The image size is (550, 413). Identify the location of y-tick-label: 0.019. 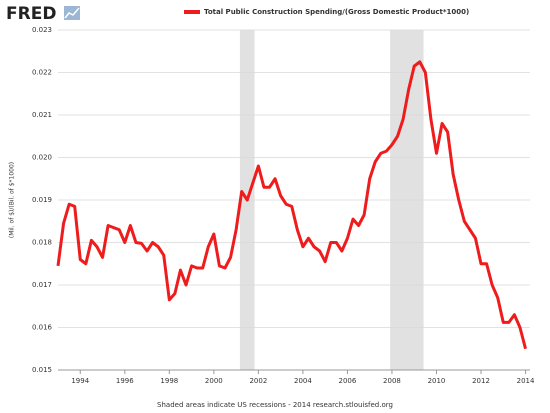
(42, 200).